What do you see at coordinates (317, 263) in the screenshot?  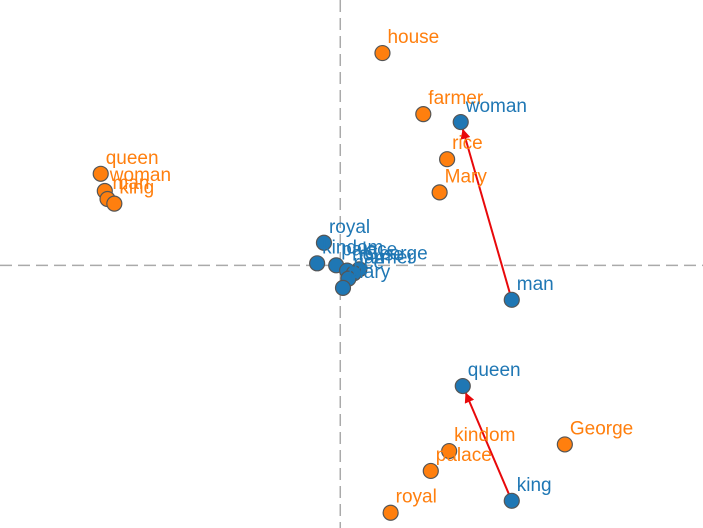 I see `blue-point-kindom` at bounding box center [317, 263].